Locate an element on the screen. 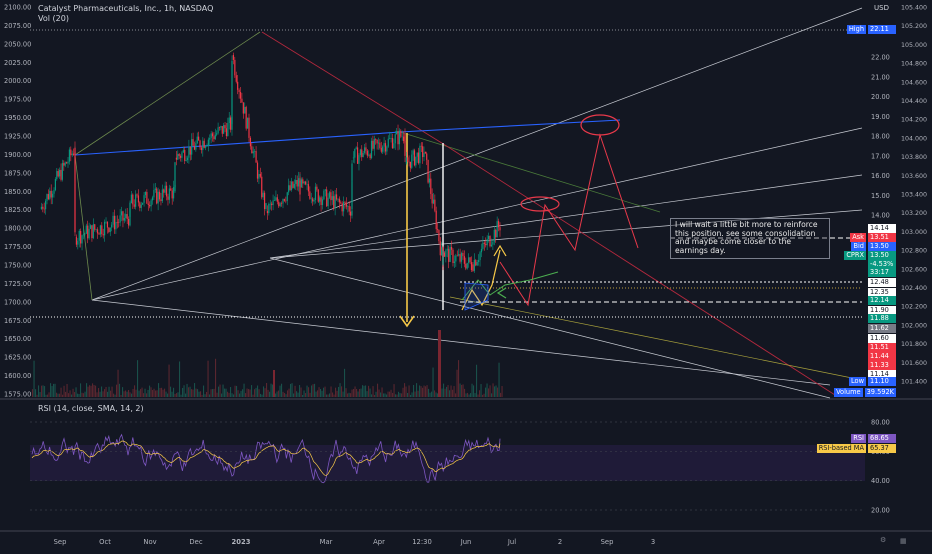  left-axis-tick-label: 1575.00 is located at coordinates (17, 395).